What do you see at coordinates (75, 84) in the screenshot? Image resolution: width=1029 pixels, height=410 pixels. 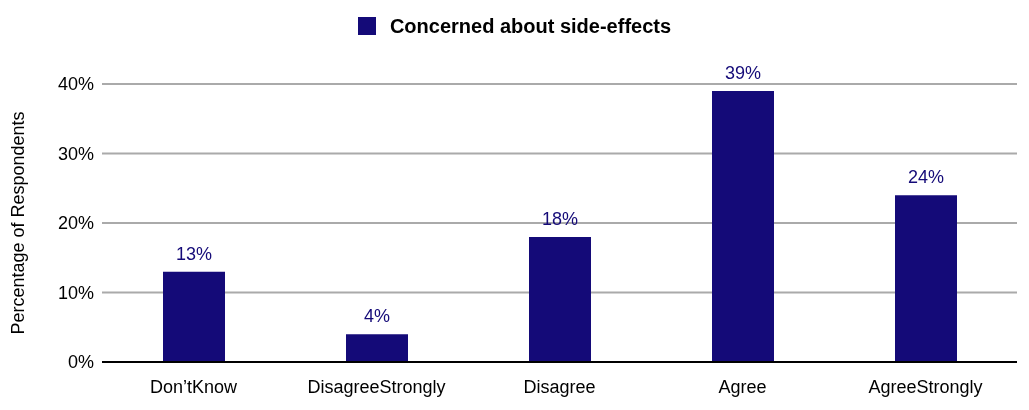 I see `y-tick-label: 40%` at bounding box center [75, 84].